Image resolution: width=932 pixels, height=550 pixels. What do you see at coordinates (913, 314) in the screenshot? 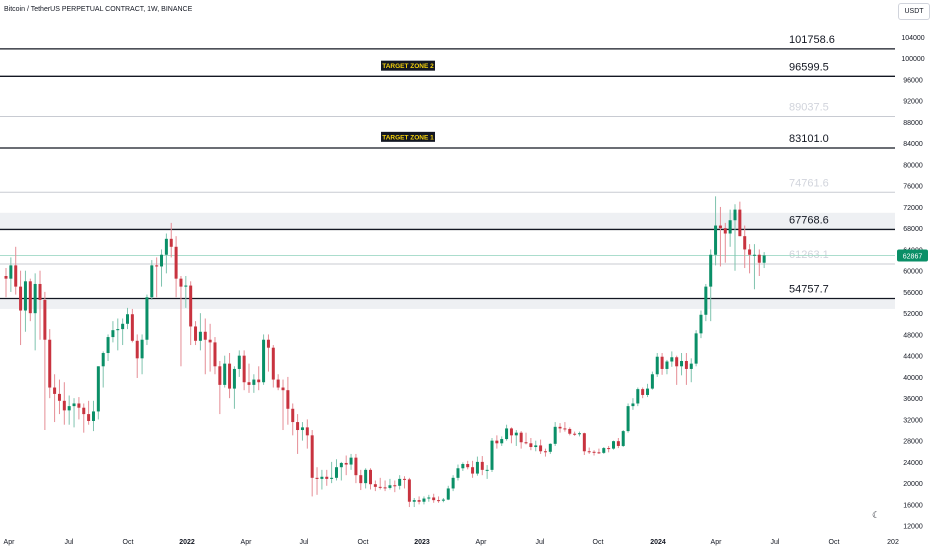
I see `y-tick-label: 52000` at bounding box center [913, 314].